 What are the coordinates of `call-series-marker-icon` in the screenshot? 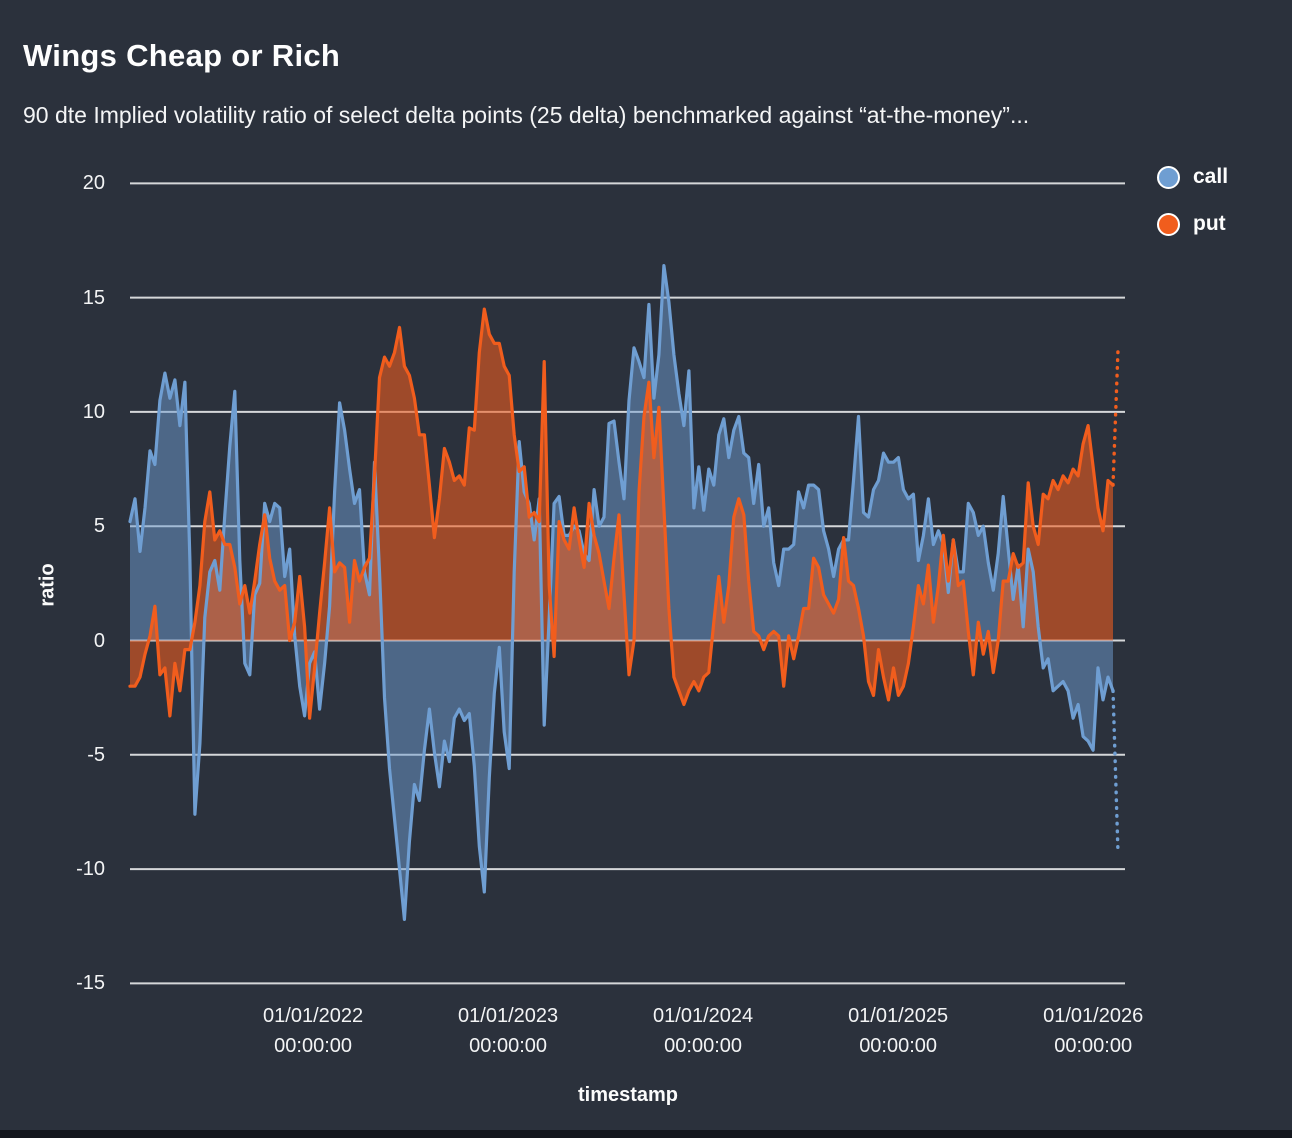 It's located at (1168, 177).